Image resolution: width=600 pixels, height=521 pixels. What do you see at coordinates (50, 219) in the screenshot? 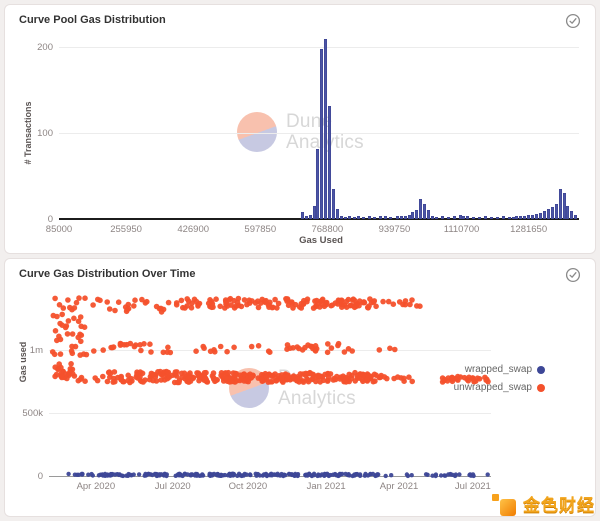
I see `y-tick-label: 0` at bounding box center [50, 219].